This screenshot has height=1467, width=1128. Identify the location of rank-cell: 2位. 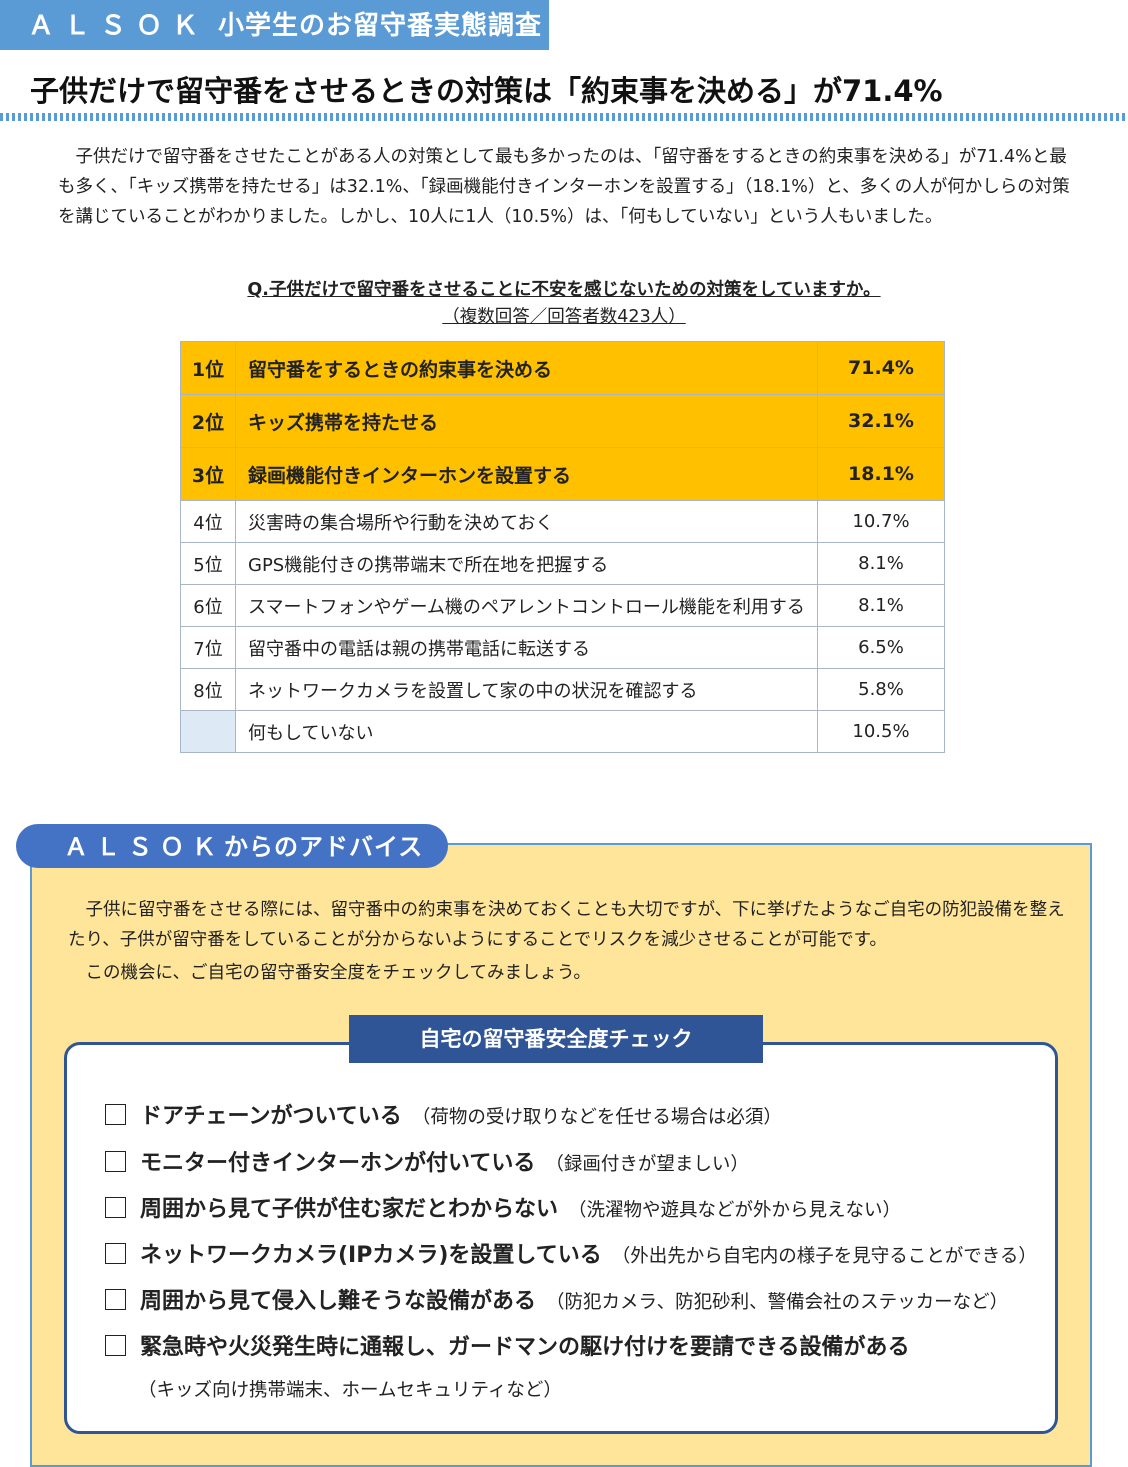
(208, 421).